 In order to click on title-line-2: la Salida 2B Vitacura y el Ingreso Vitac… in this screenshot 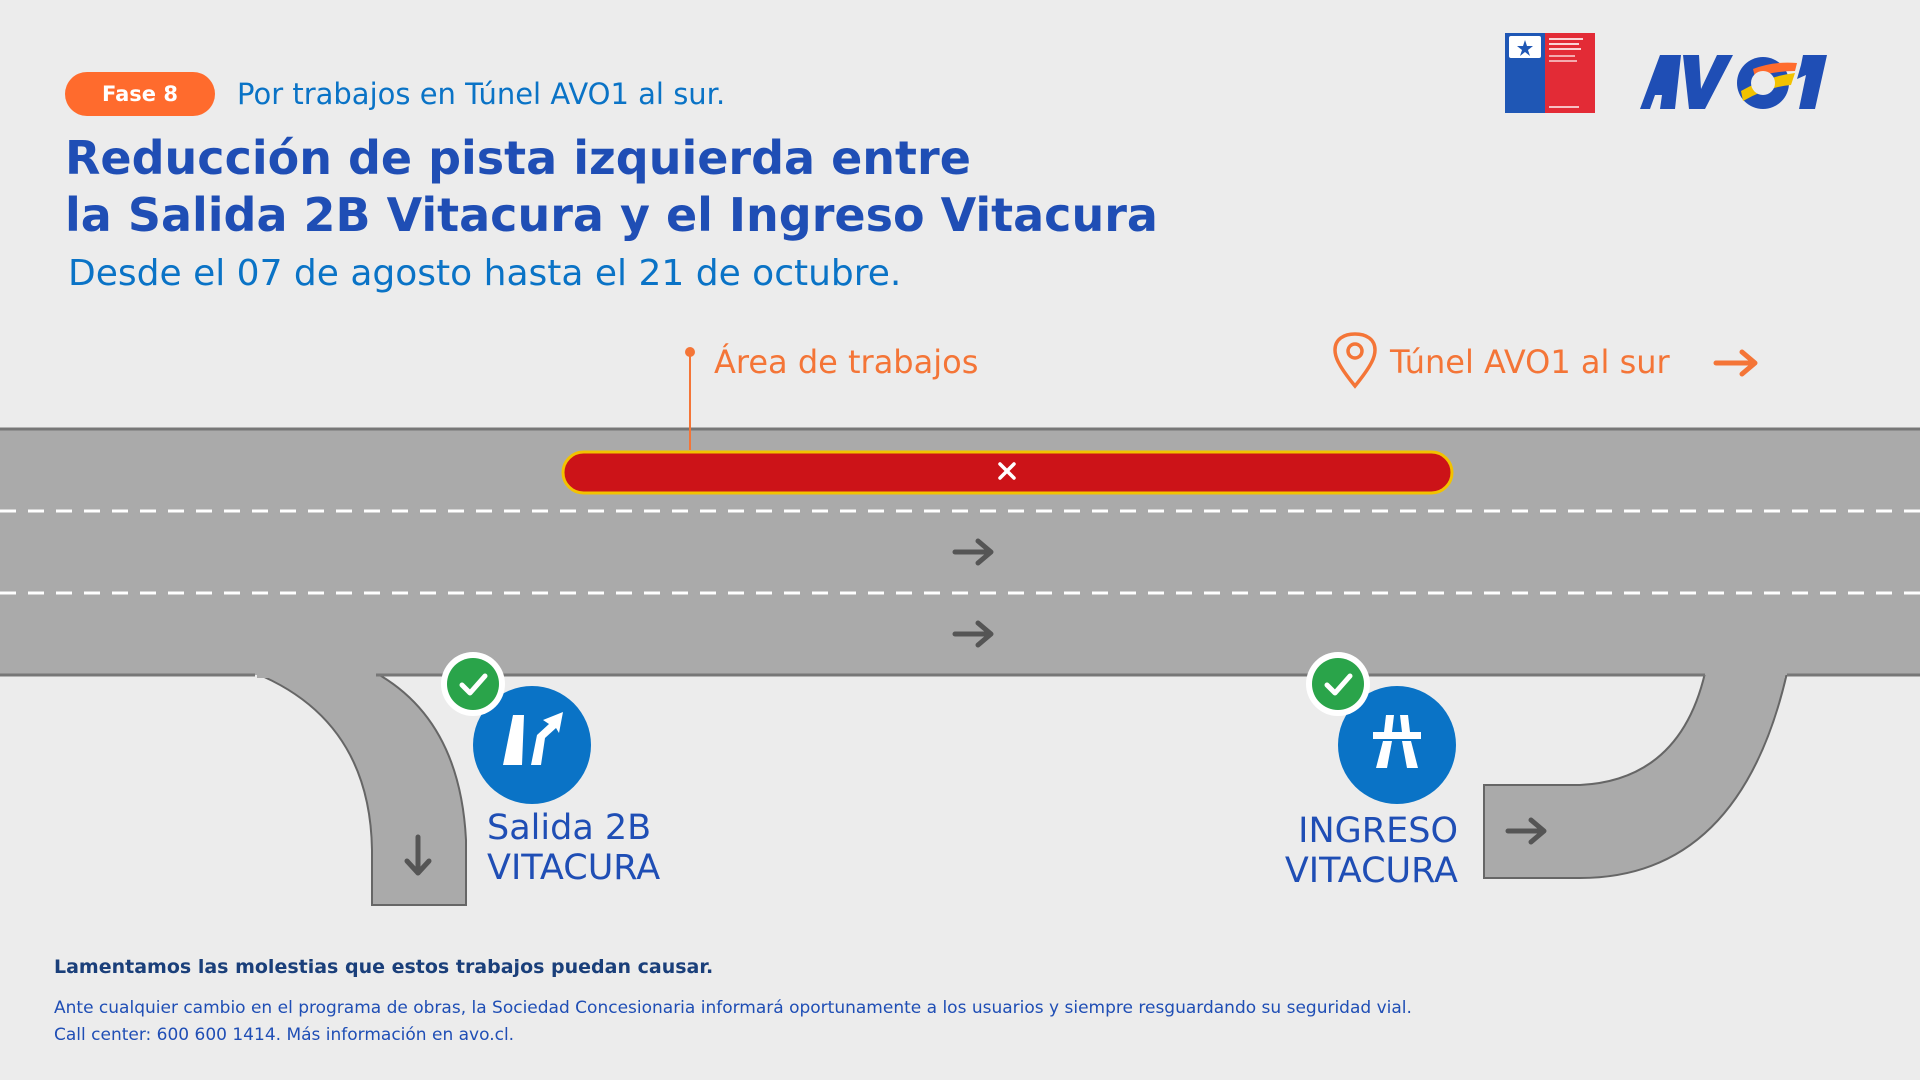, I will do `click(611, 215)`.